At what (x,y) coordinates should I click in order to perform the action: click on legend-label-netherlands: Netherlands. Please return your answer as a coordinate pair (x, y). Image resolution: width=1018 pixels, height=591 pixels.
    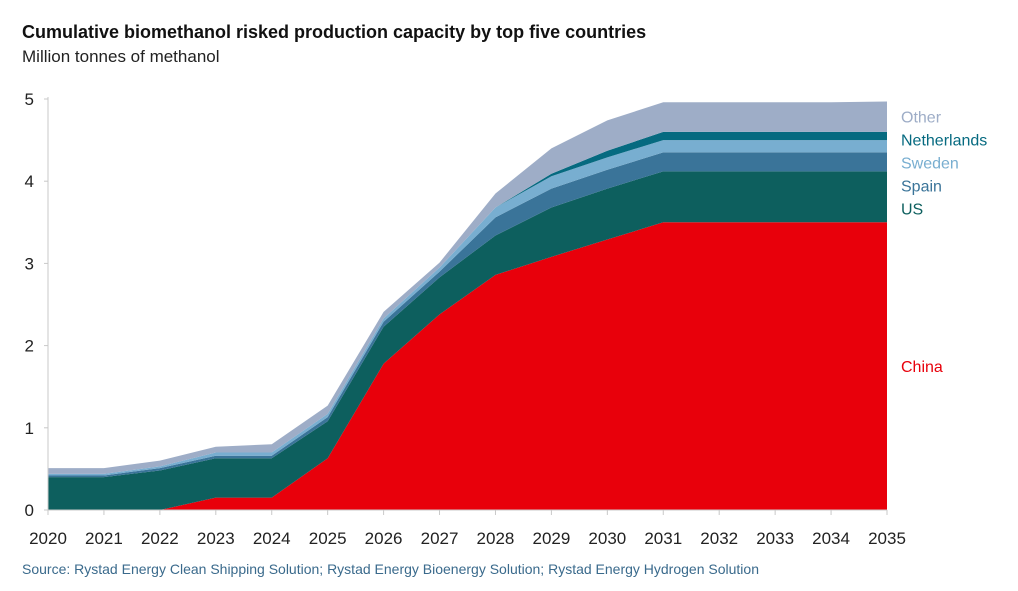
    Looking at the image, I should click on (944, 141).